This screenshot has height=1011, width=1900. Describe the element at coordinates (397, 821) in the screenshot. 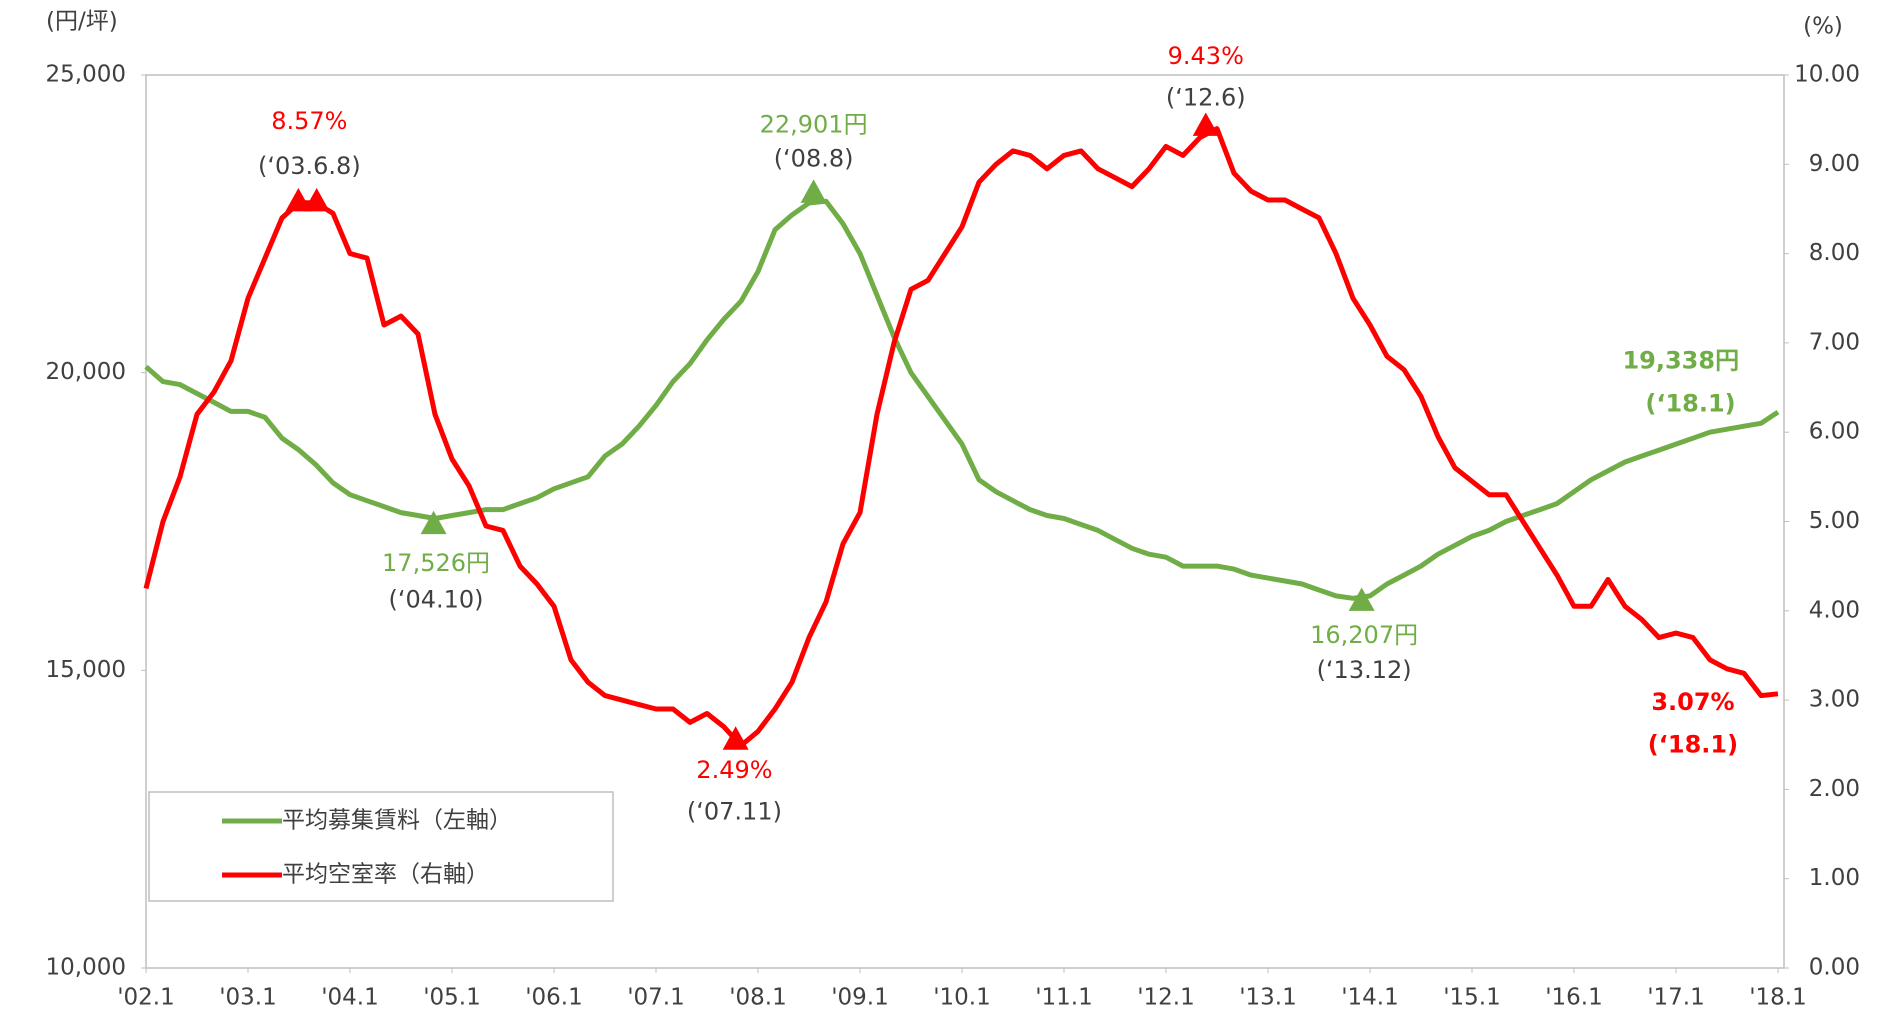

I see `legend-label: 平均募集賃料（左軸）` at that location.